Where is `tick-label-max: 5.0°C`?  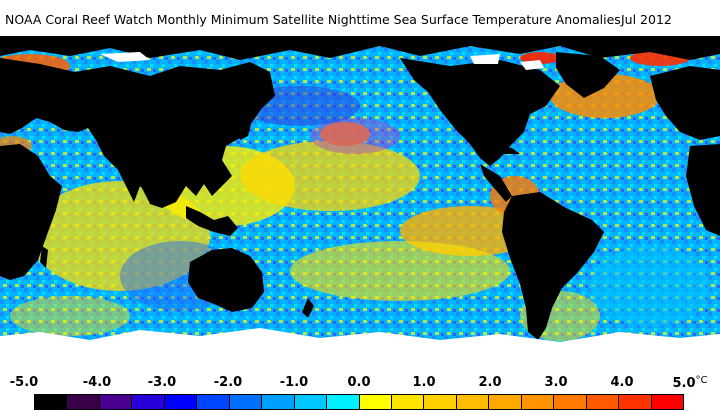 tick-label-max: 5.0°C is located at coordinates (690, 383).